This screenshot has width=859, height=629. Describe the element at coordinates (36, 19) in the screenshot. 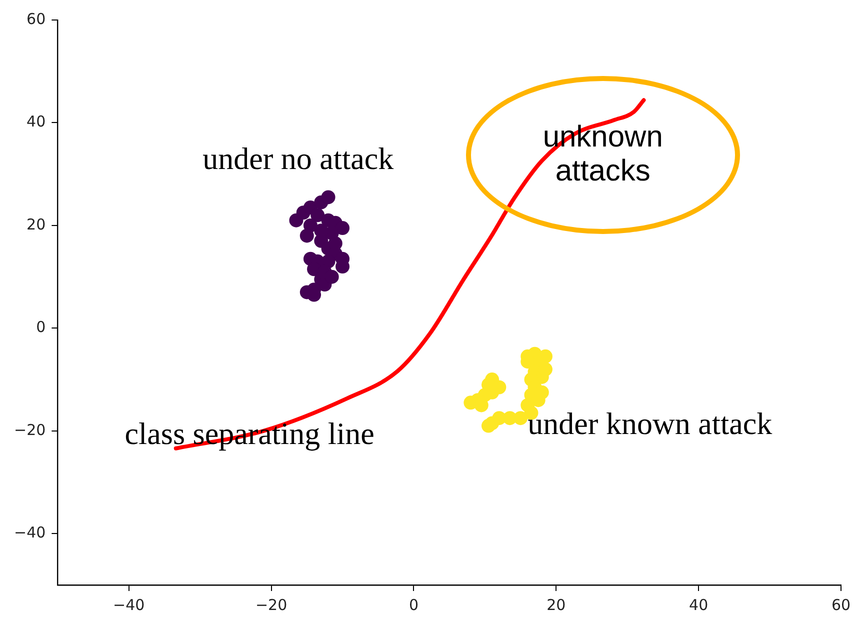

I see `y-tick-label: 60` at that location.